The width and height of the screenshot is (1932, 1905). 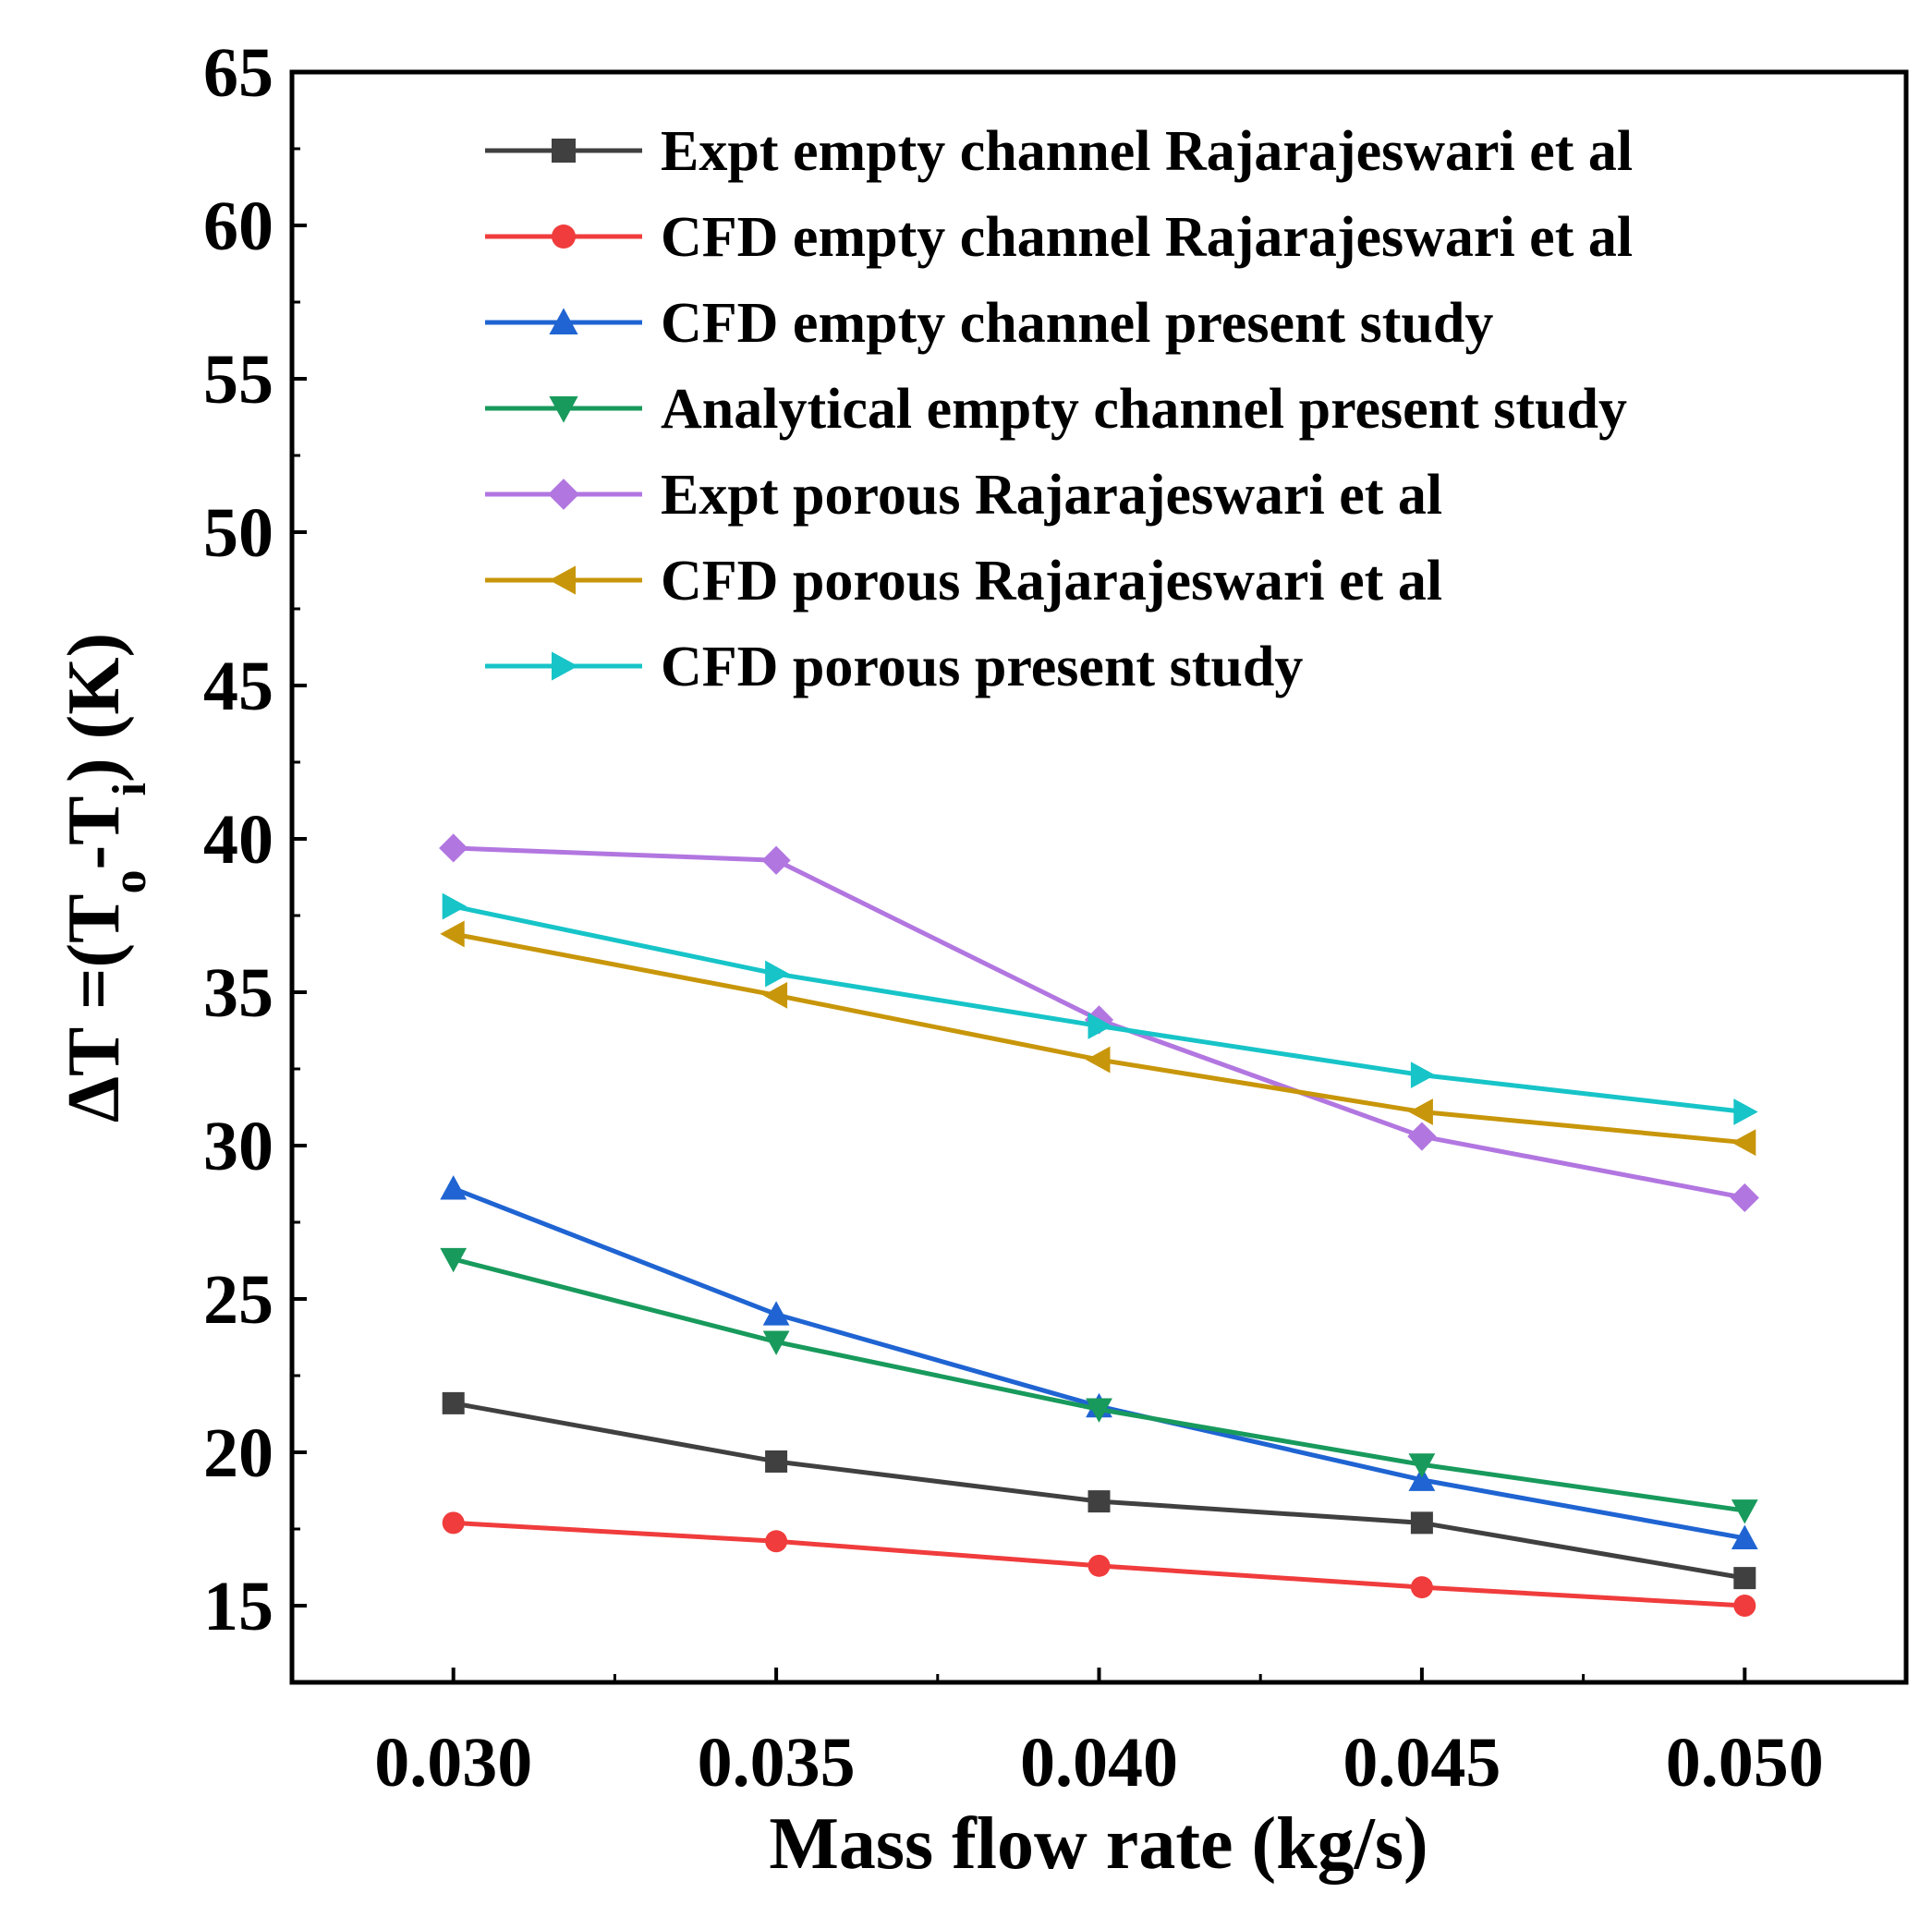 I want to click on legend-item: Expt porous Rajarajeswari et al, so click(x=964, y=495).